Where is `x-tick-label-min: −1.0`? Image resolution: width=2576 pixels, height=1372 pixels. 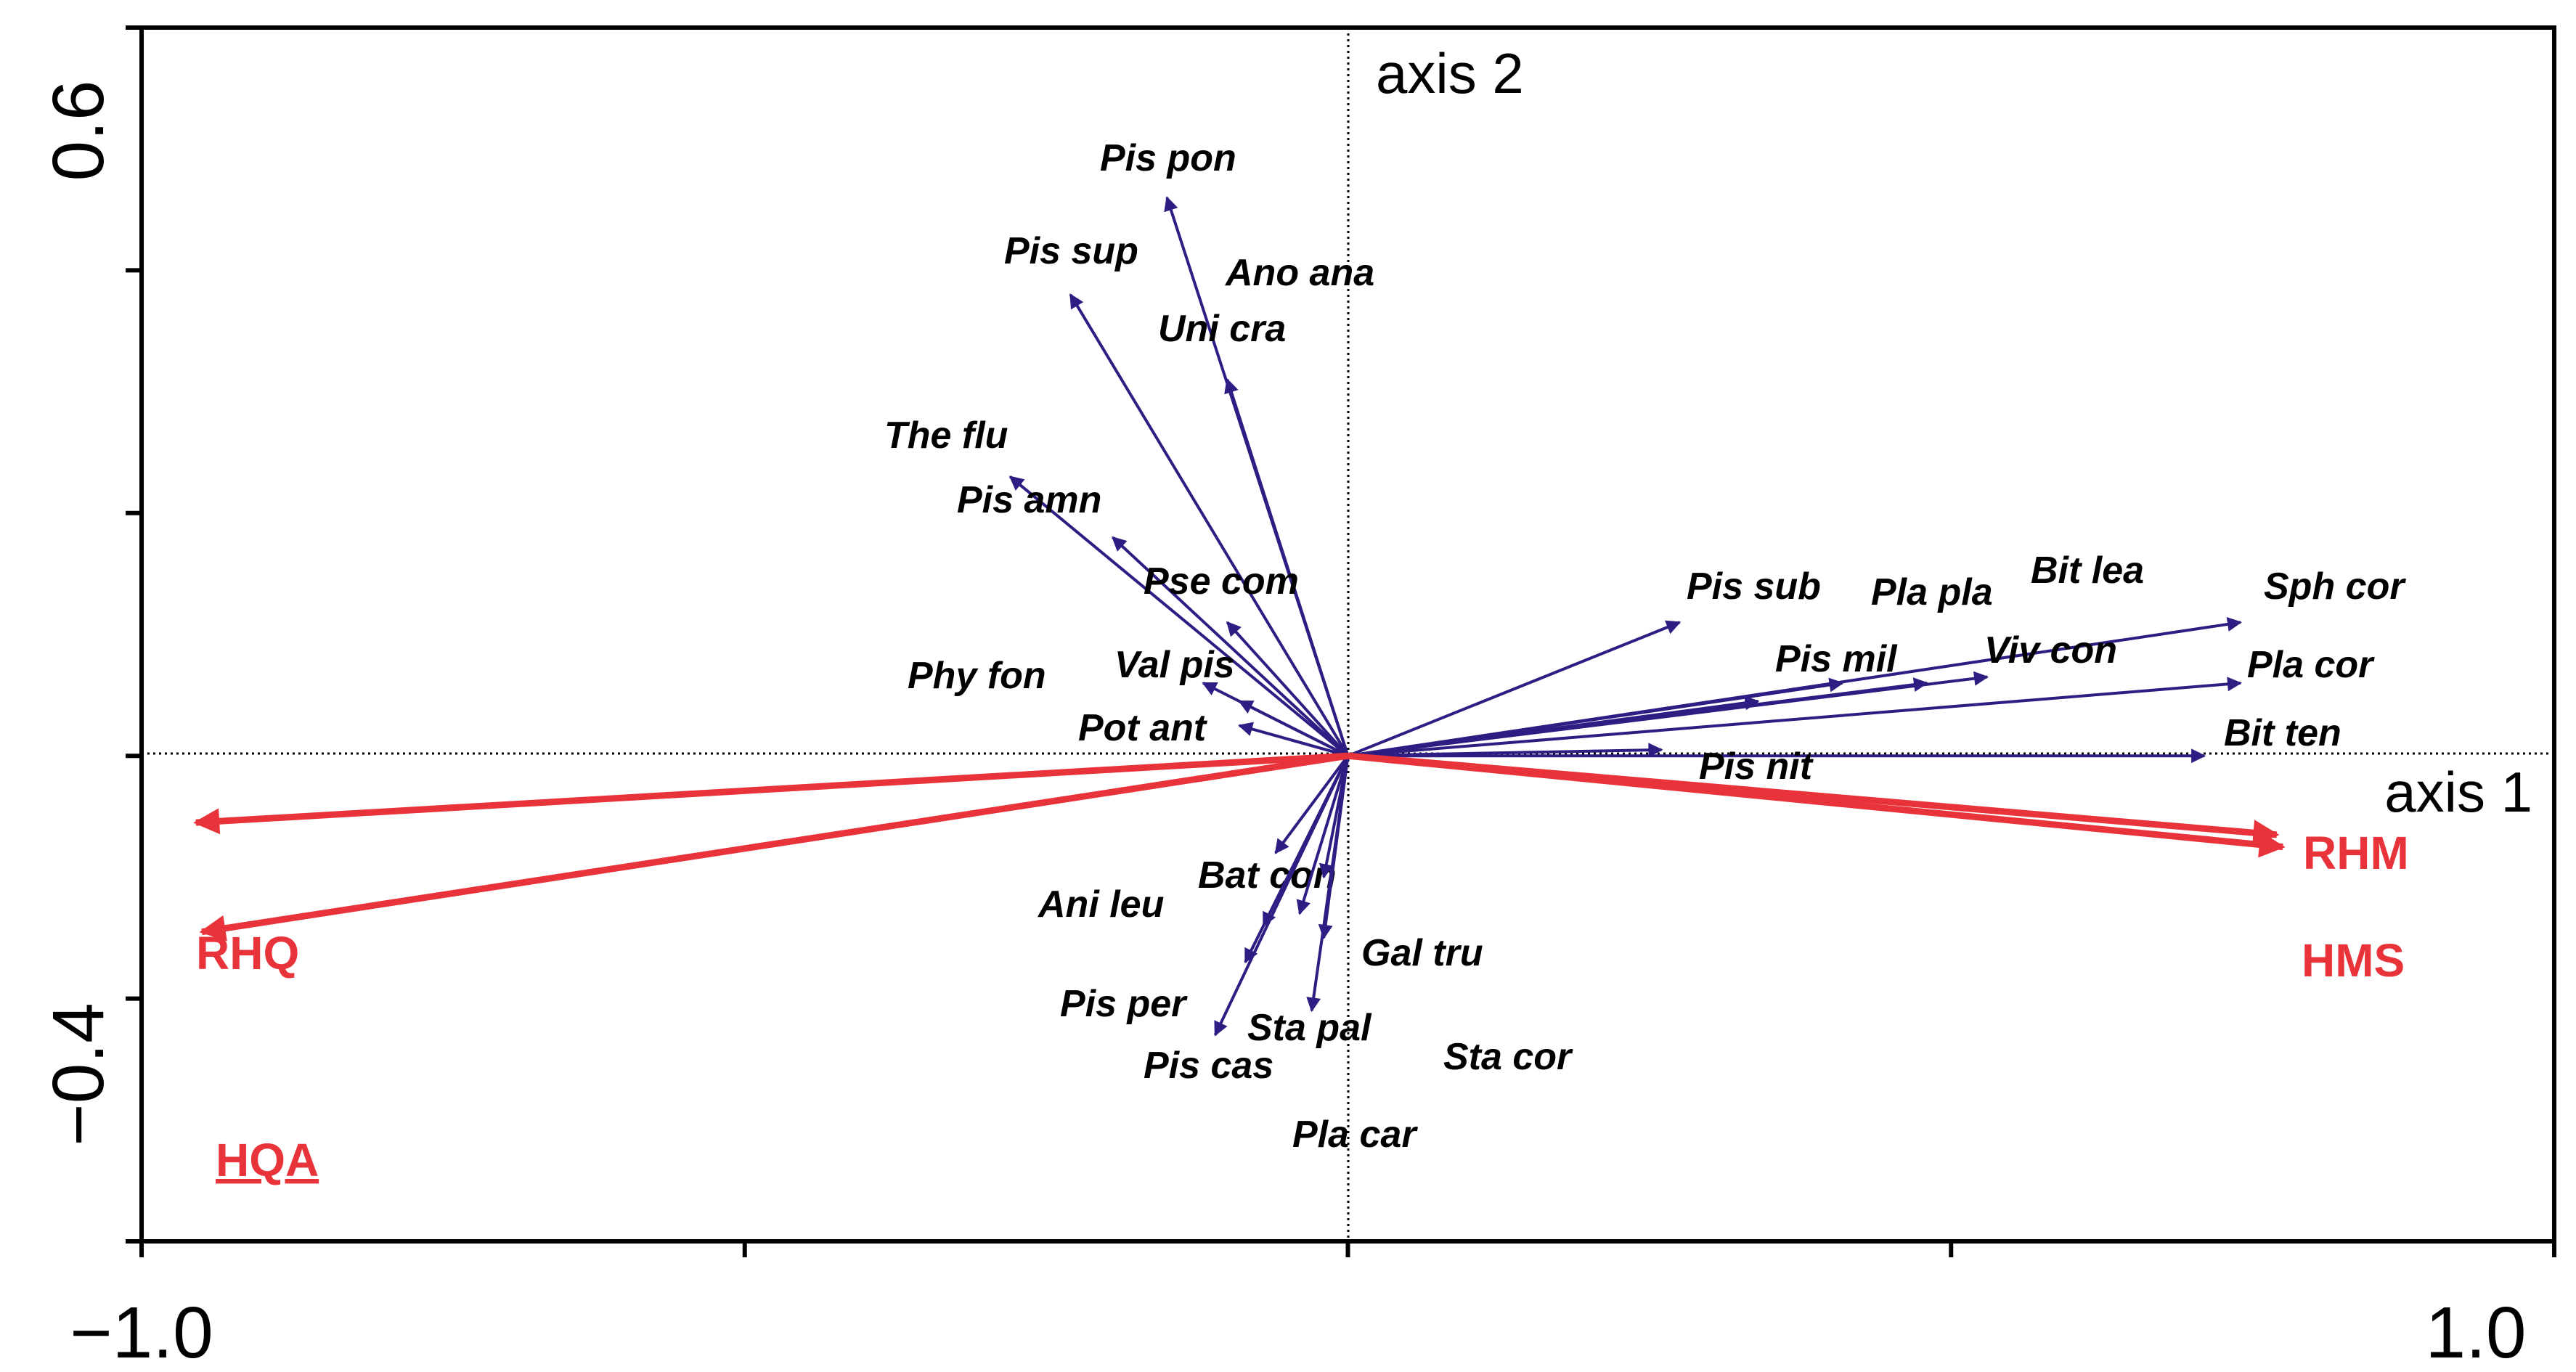
x-tick-label-min: −1.0 is located at coordinates (141, 1332).